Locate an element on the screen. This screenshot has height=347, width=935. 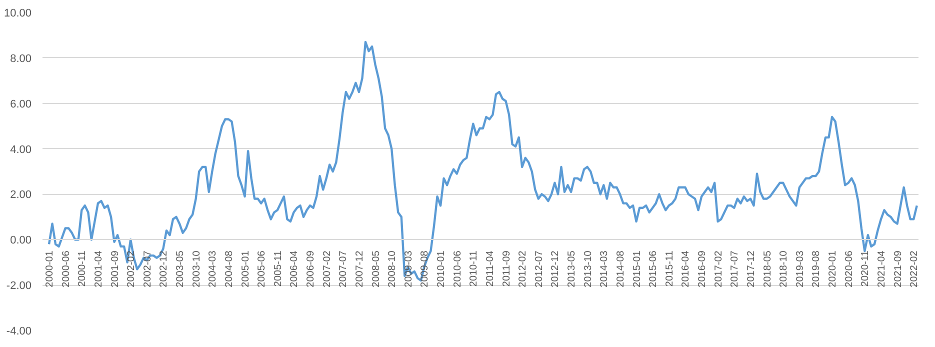
x-tick-label: 2006-04 is located at coordinates (294, 269).